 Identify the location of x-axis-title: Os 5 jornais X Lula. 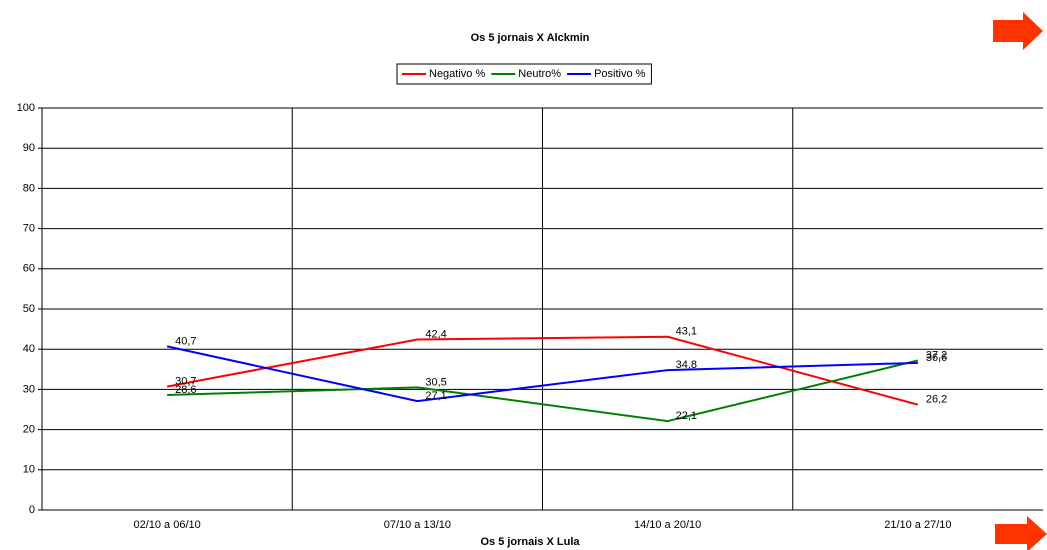
(530, 542).